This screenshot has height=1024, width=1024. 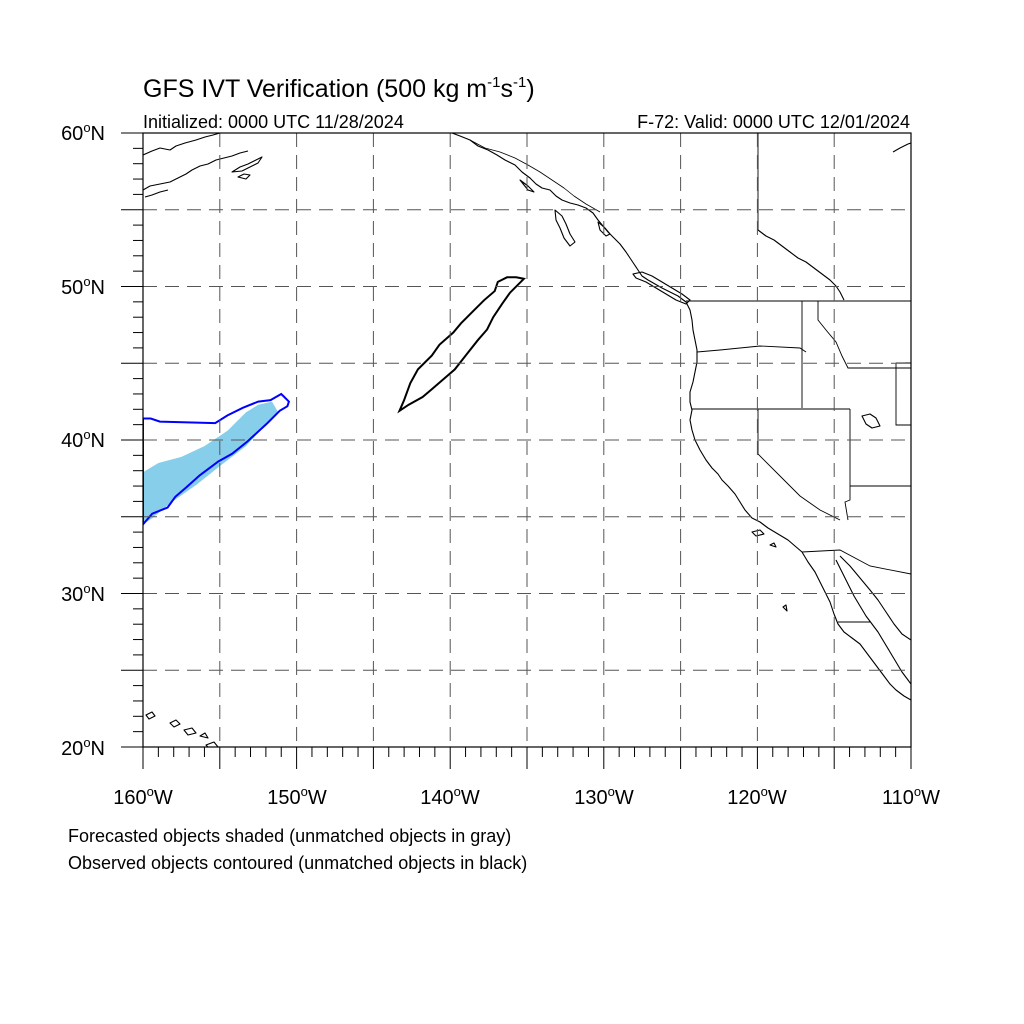 What do you see at coordinates (799, 465) in the screenshot?
I see `california-nevada-border` at bounding box center [799, 465].